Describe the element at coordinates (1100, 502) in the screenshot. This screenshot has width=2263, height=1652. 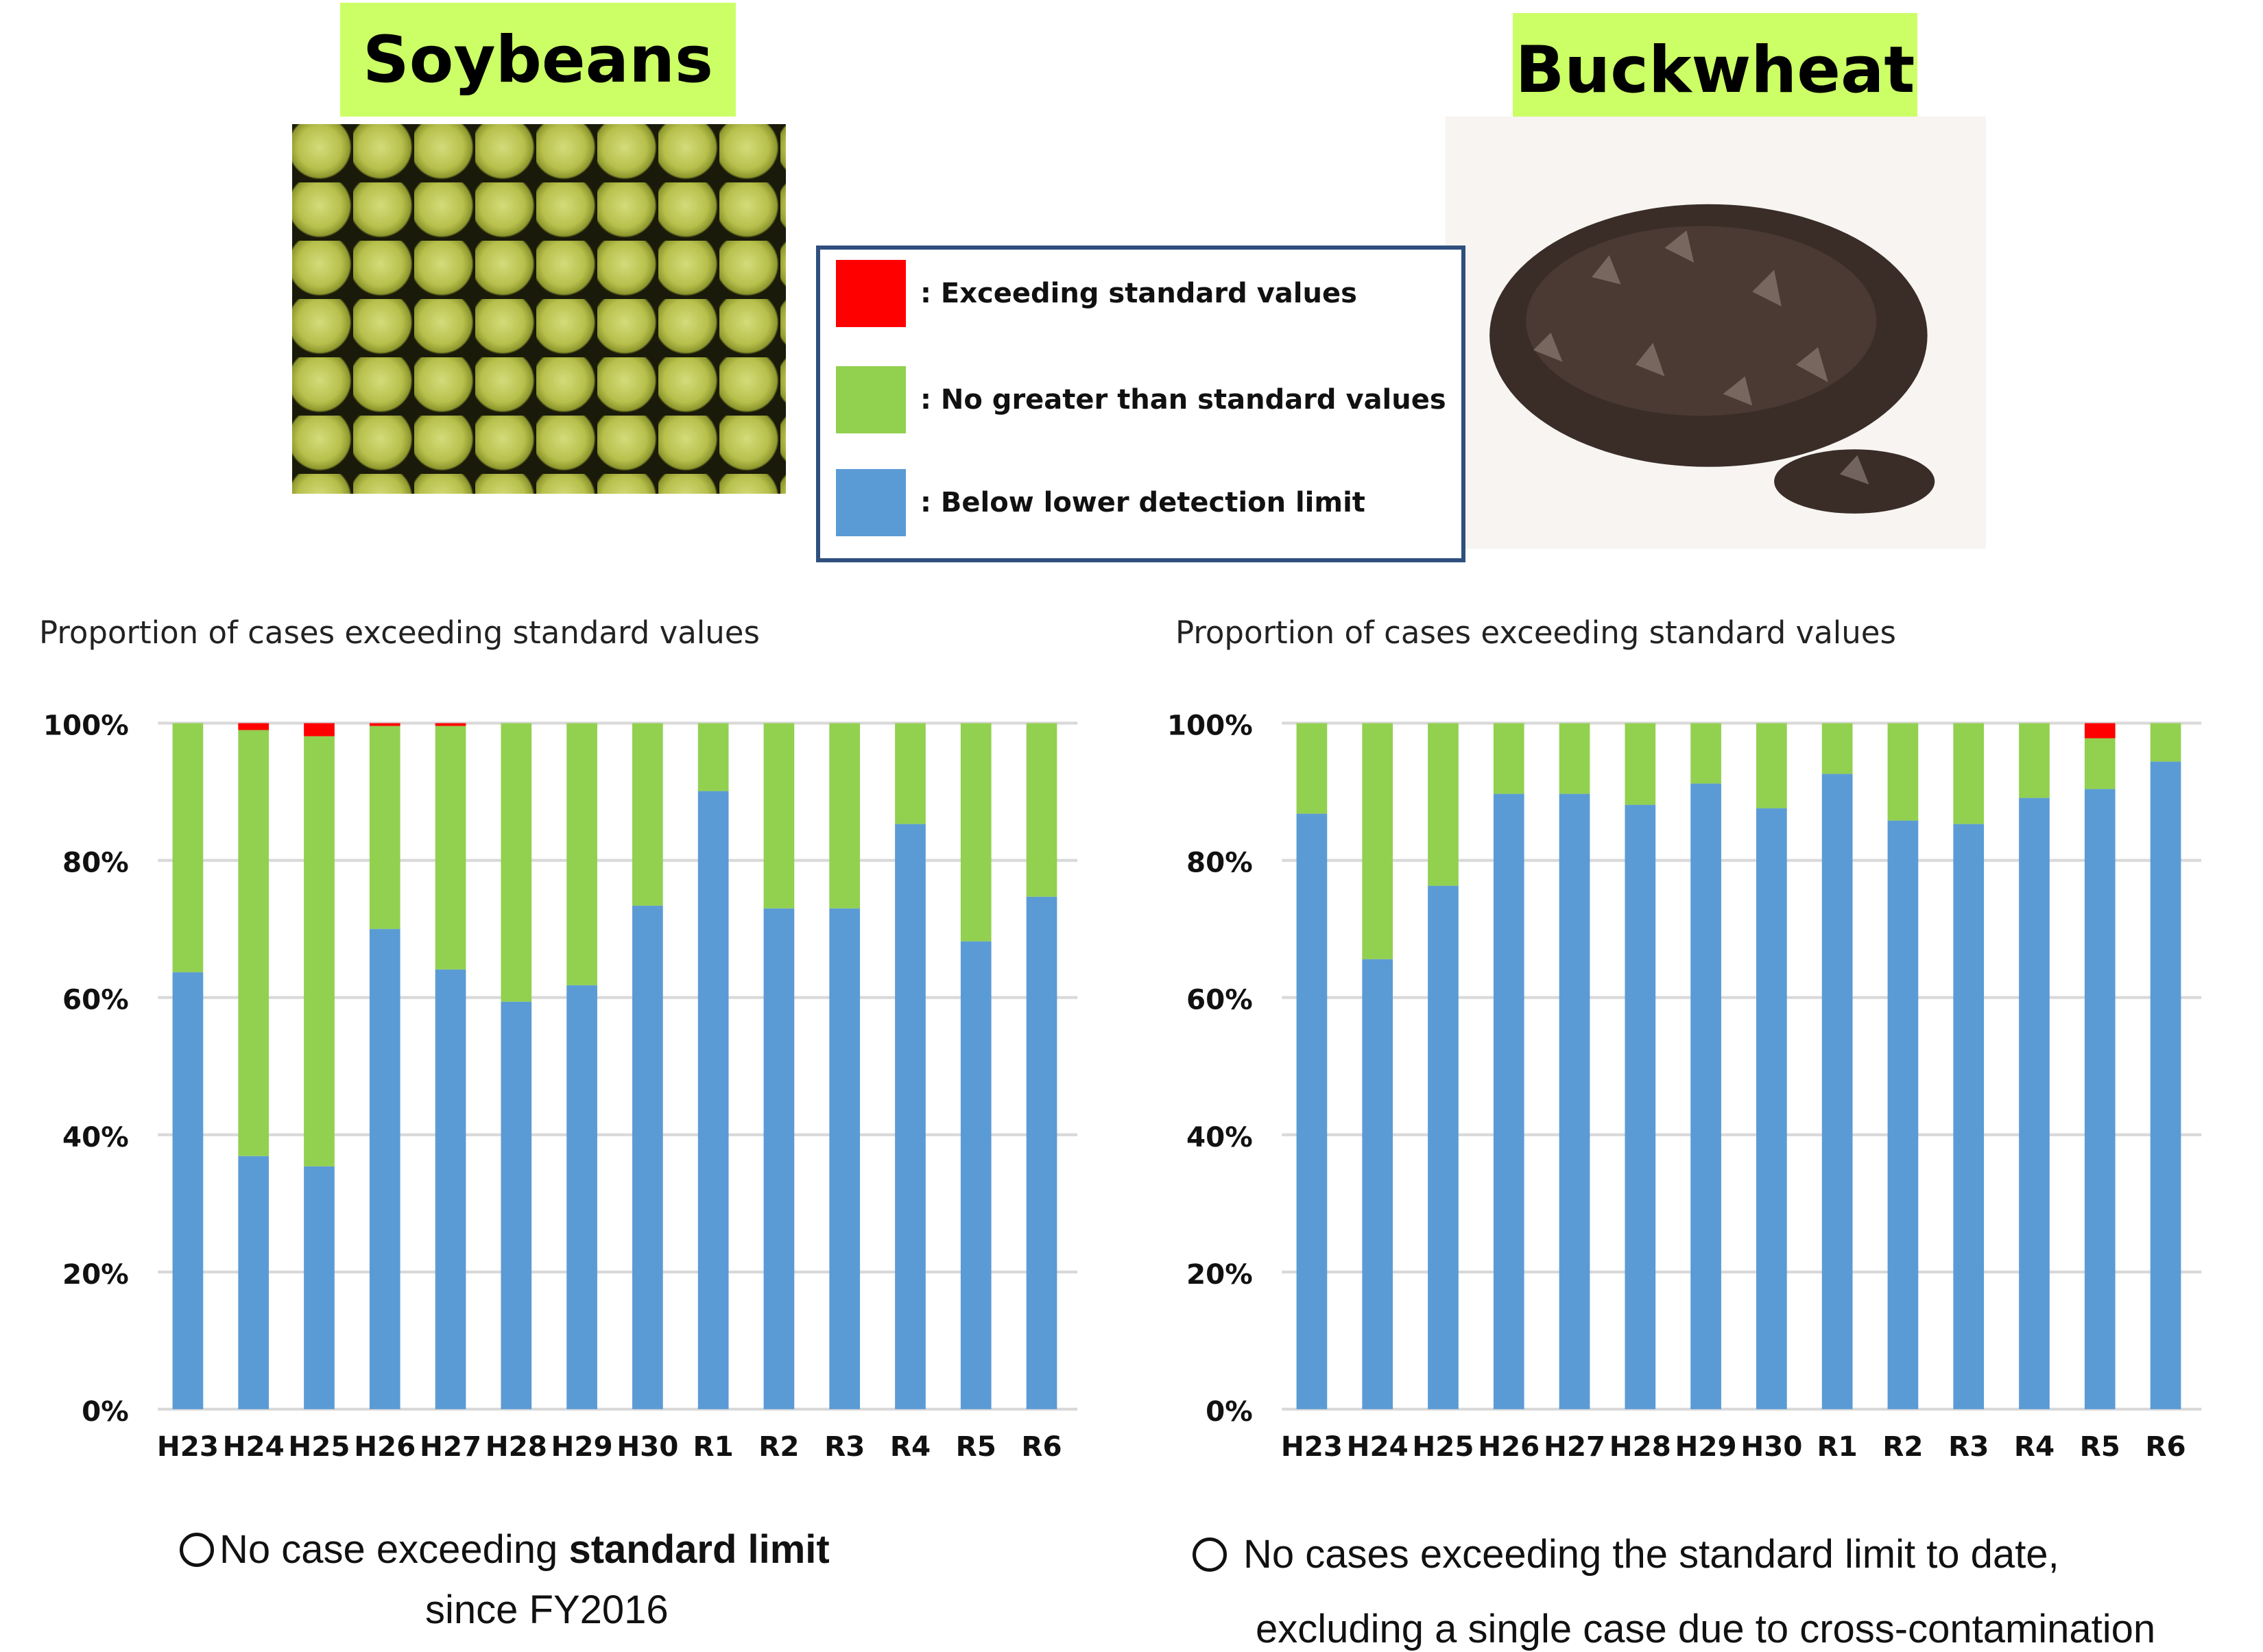
I see `legend-item-below: : Below lower detection limit` at that location.